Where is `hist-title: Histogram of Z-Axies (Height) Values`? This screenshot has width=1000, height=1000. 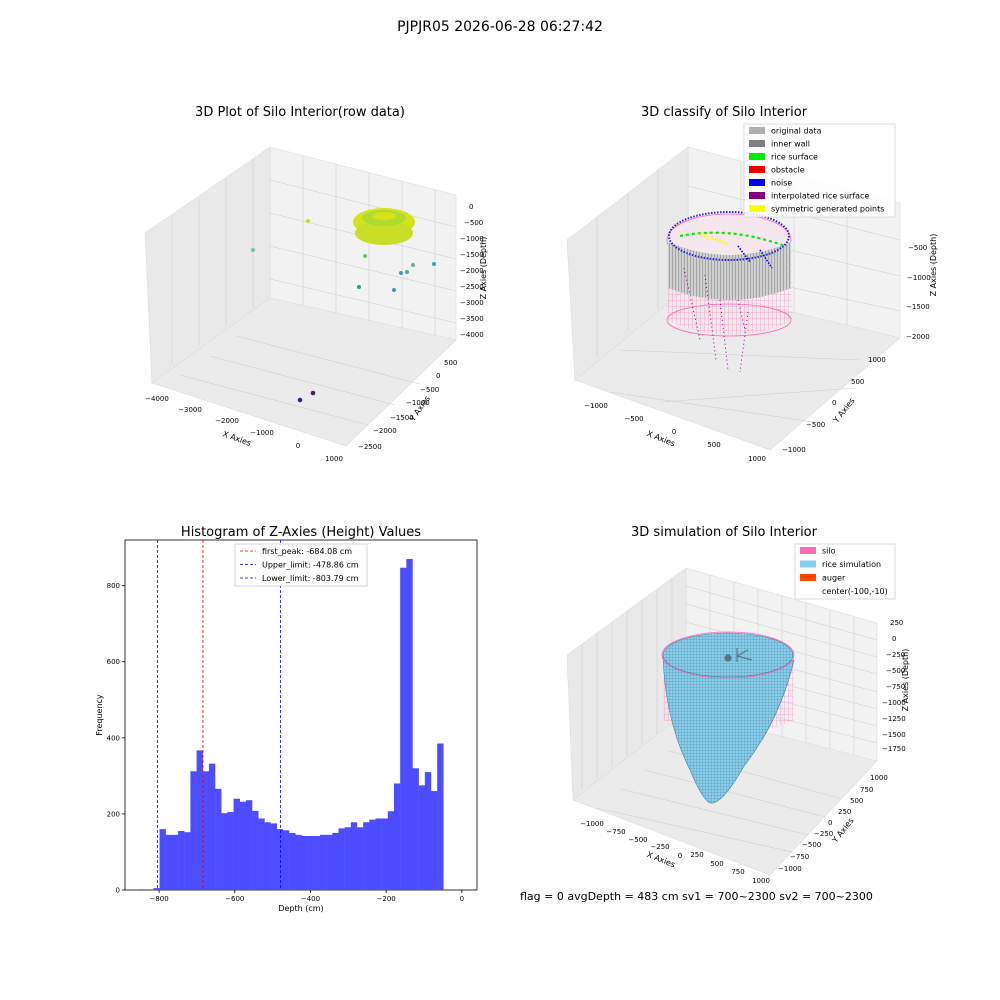
hist-title: Histogram of Z-Axies (Height) Values is located at coordinates (301, 532).